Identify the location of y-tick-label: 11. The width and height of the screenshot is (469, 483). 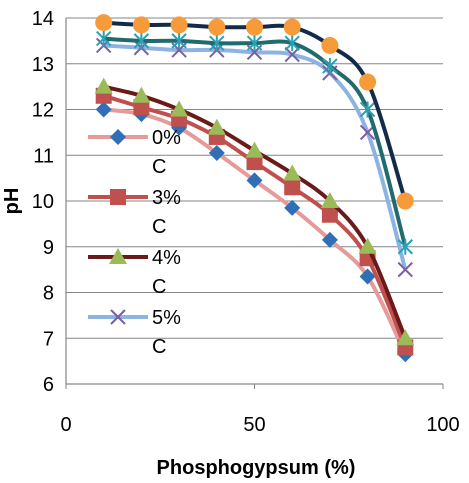
(43, 156).